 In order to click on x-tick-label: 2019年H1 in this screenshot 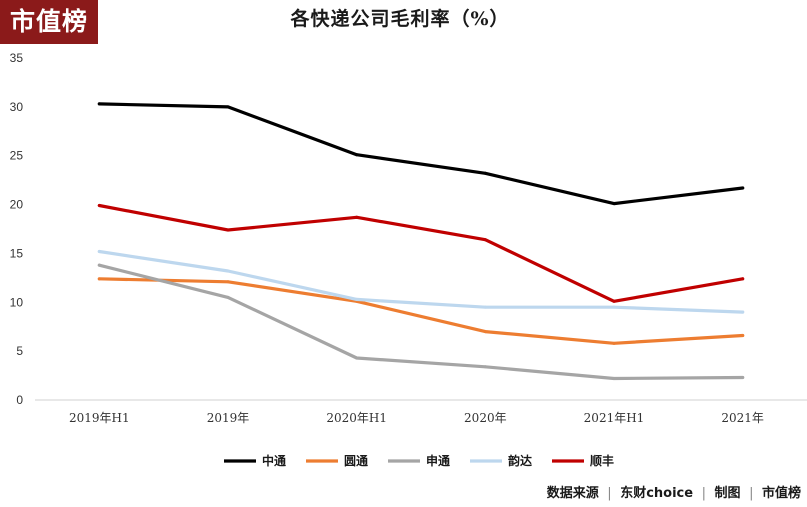, I will do `click(99, 418)`.